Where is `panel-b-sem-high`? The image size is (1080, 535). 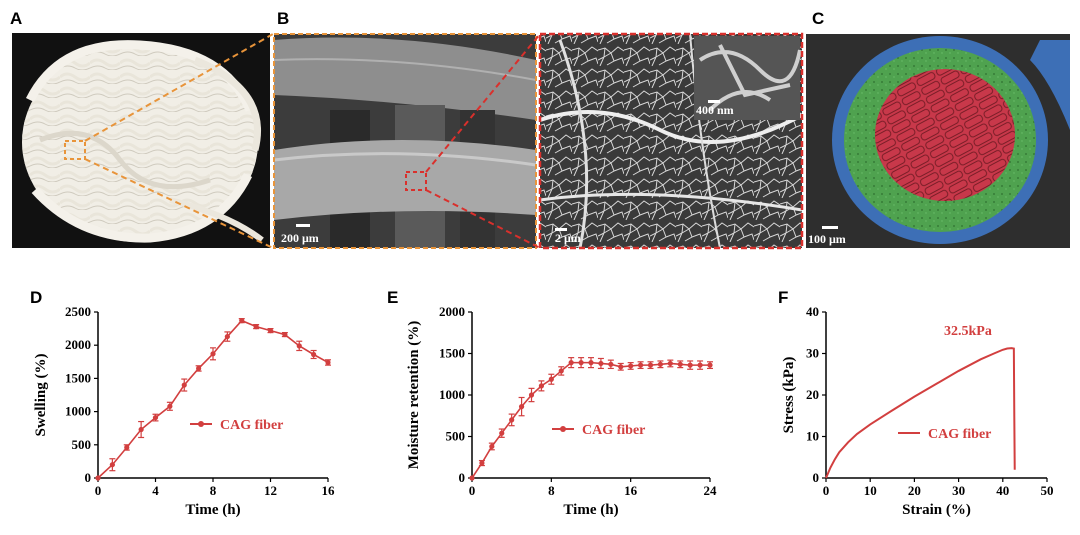
panel-b-sem-high is located at coordinates (671, 141).